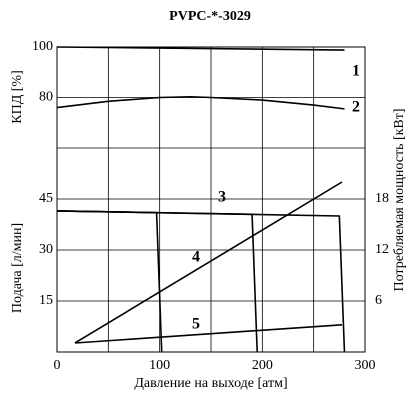 This screenshot has height=401, width=411. What do you see at coordinates (42, 46) in the screenshot?
I see `y-tick-label: 100` at bounding box center [42, 46].